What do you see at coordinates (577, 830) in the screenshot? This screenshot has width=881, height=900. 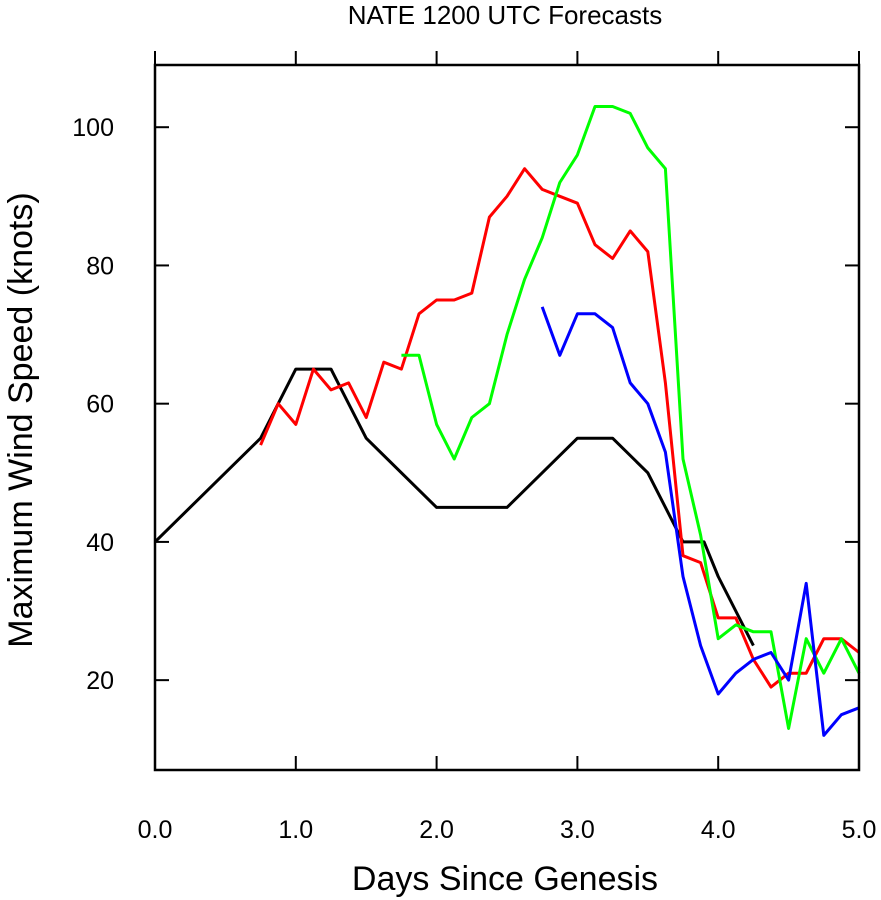 I see `x-tick-label: 3.0` at bounding box center [577, 830].